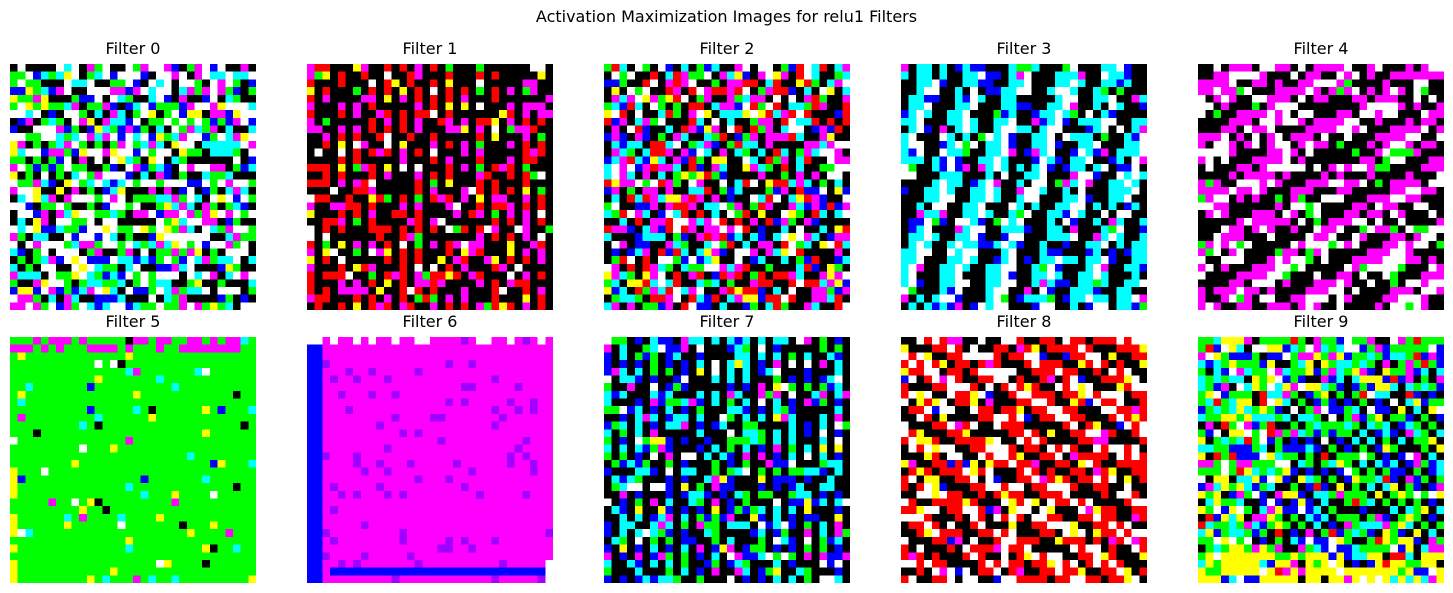 This screenshot has height=593, width=1453. Describe the element at coordinates (430, 48) in the screenshot. I see `filter-title: Filter 1` at that location.